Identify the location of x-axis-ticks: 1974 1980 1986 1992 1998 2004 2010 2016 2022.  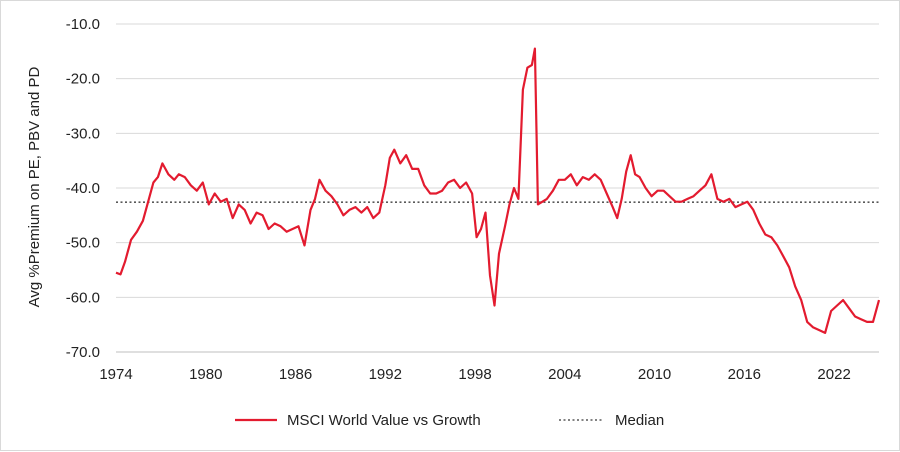
(474, 374).